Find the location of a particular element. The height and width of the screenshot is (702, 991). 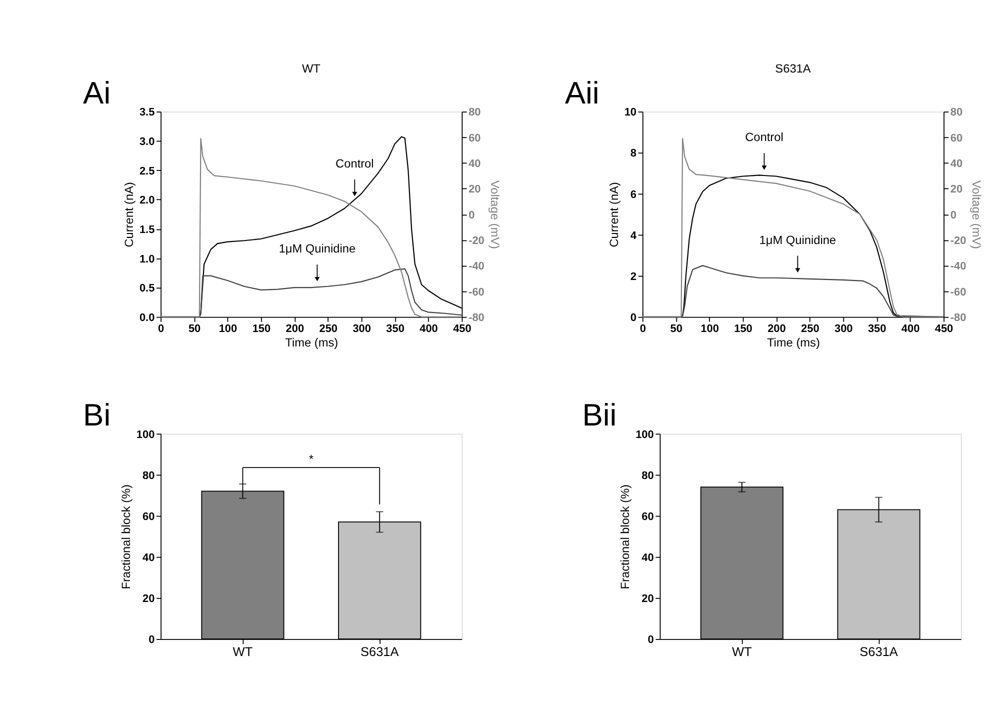

chart-title: WT is located at coordinates (311, 68).